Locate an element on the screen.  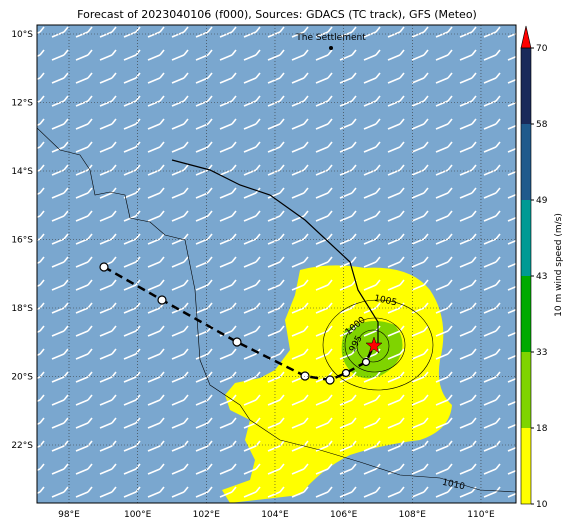
lon-tick-label: 104°E is located at coordinates (275, 515).